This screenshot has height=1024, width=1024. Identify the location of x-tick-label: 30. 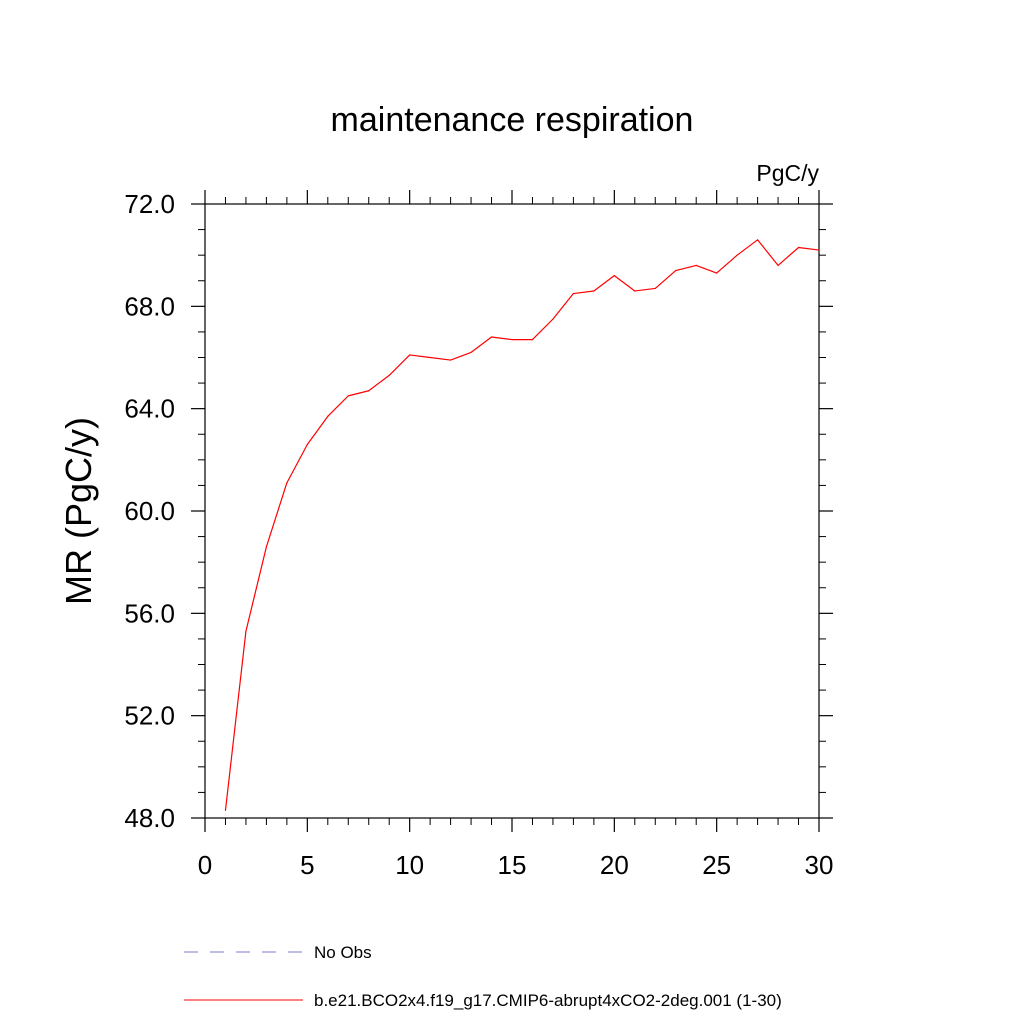
(819, 865).